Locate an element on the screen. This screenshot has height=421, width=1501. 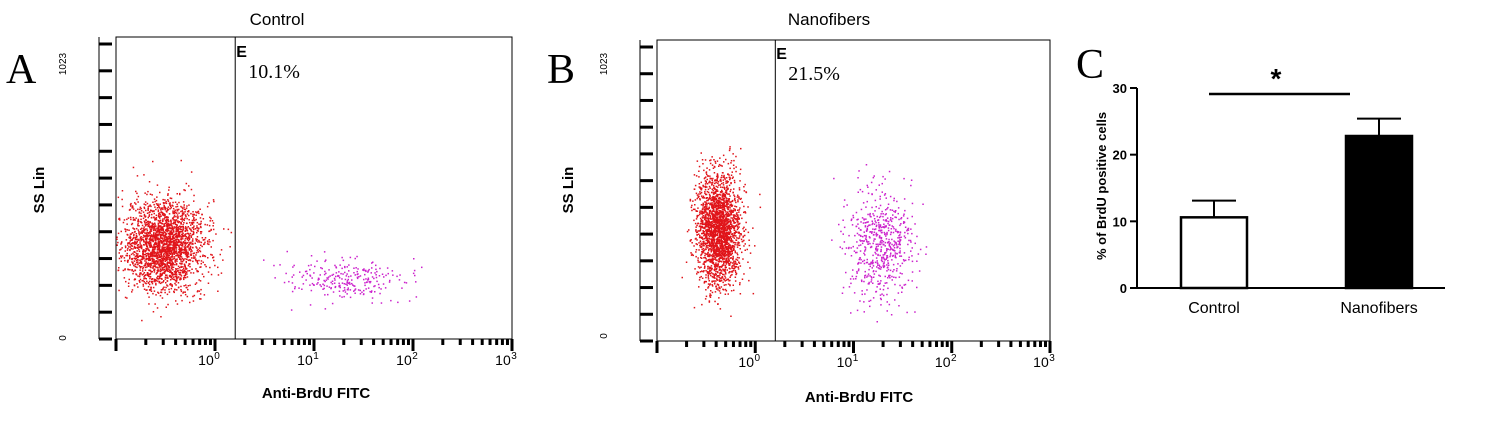
panel-b-points is located at coordinates (804, 234).